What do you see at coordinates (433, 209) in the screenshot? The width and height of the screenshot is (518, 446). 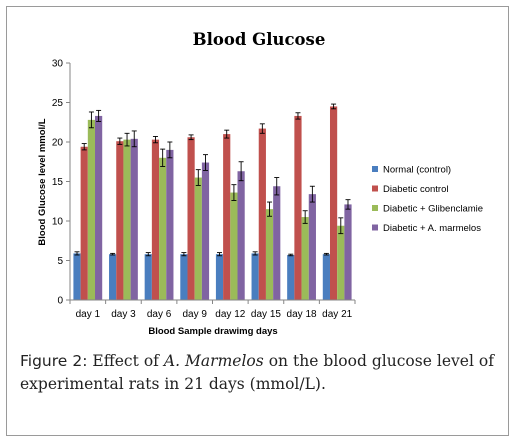 I see `legend-label: Diabetic + Glibenclamie` at bounding box center [433, 209].